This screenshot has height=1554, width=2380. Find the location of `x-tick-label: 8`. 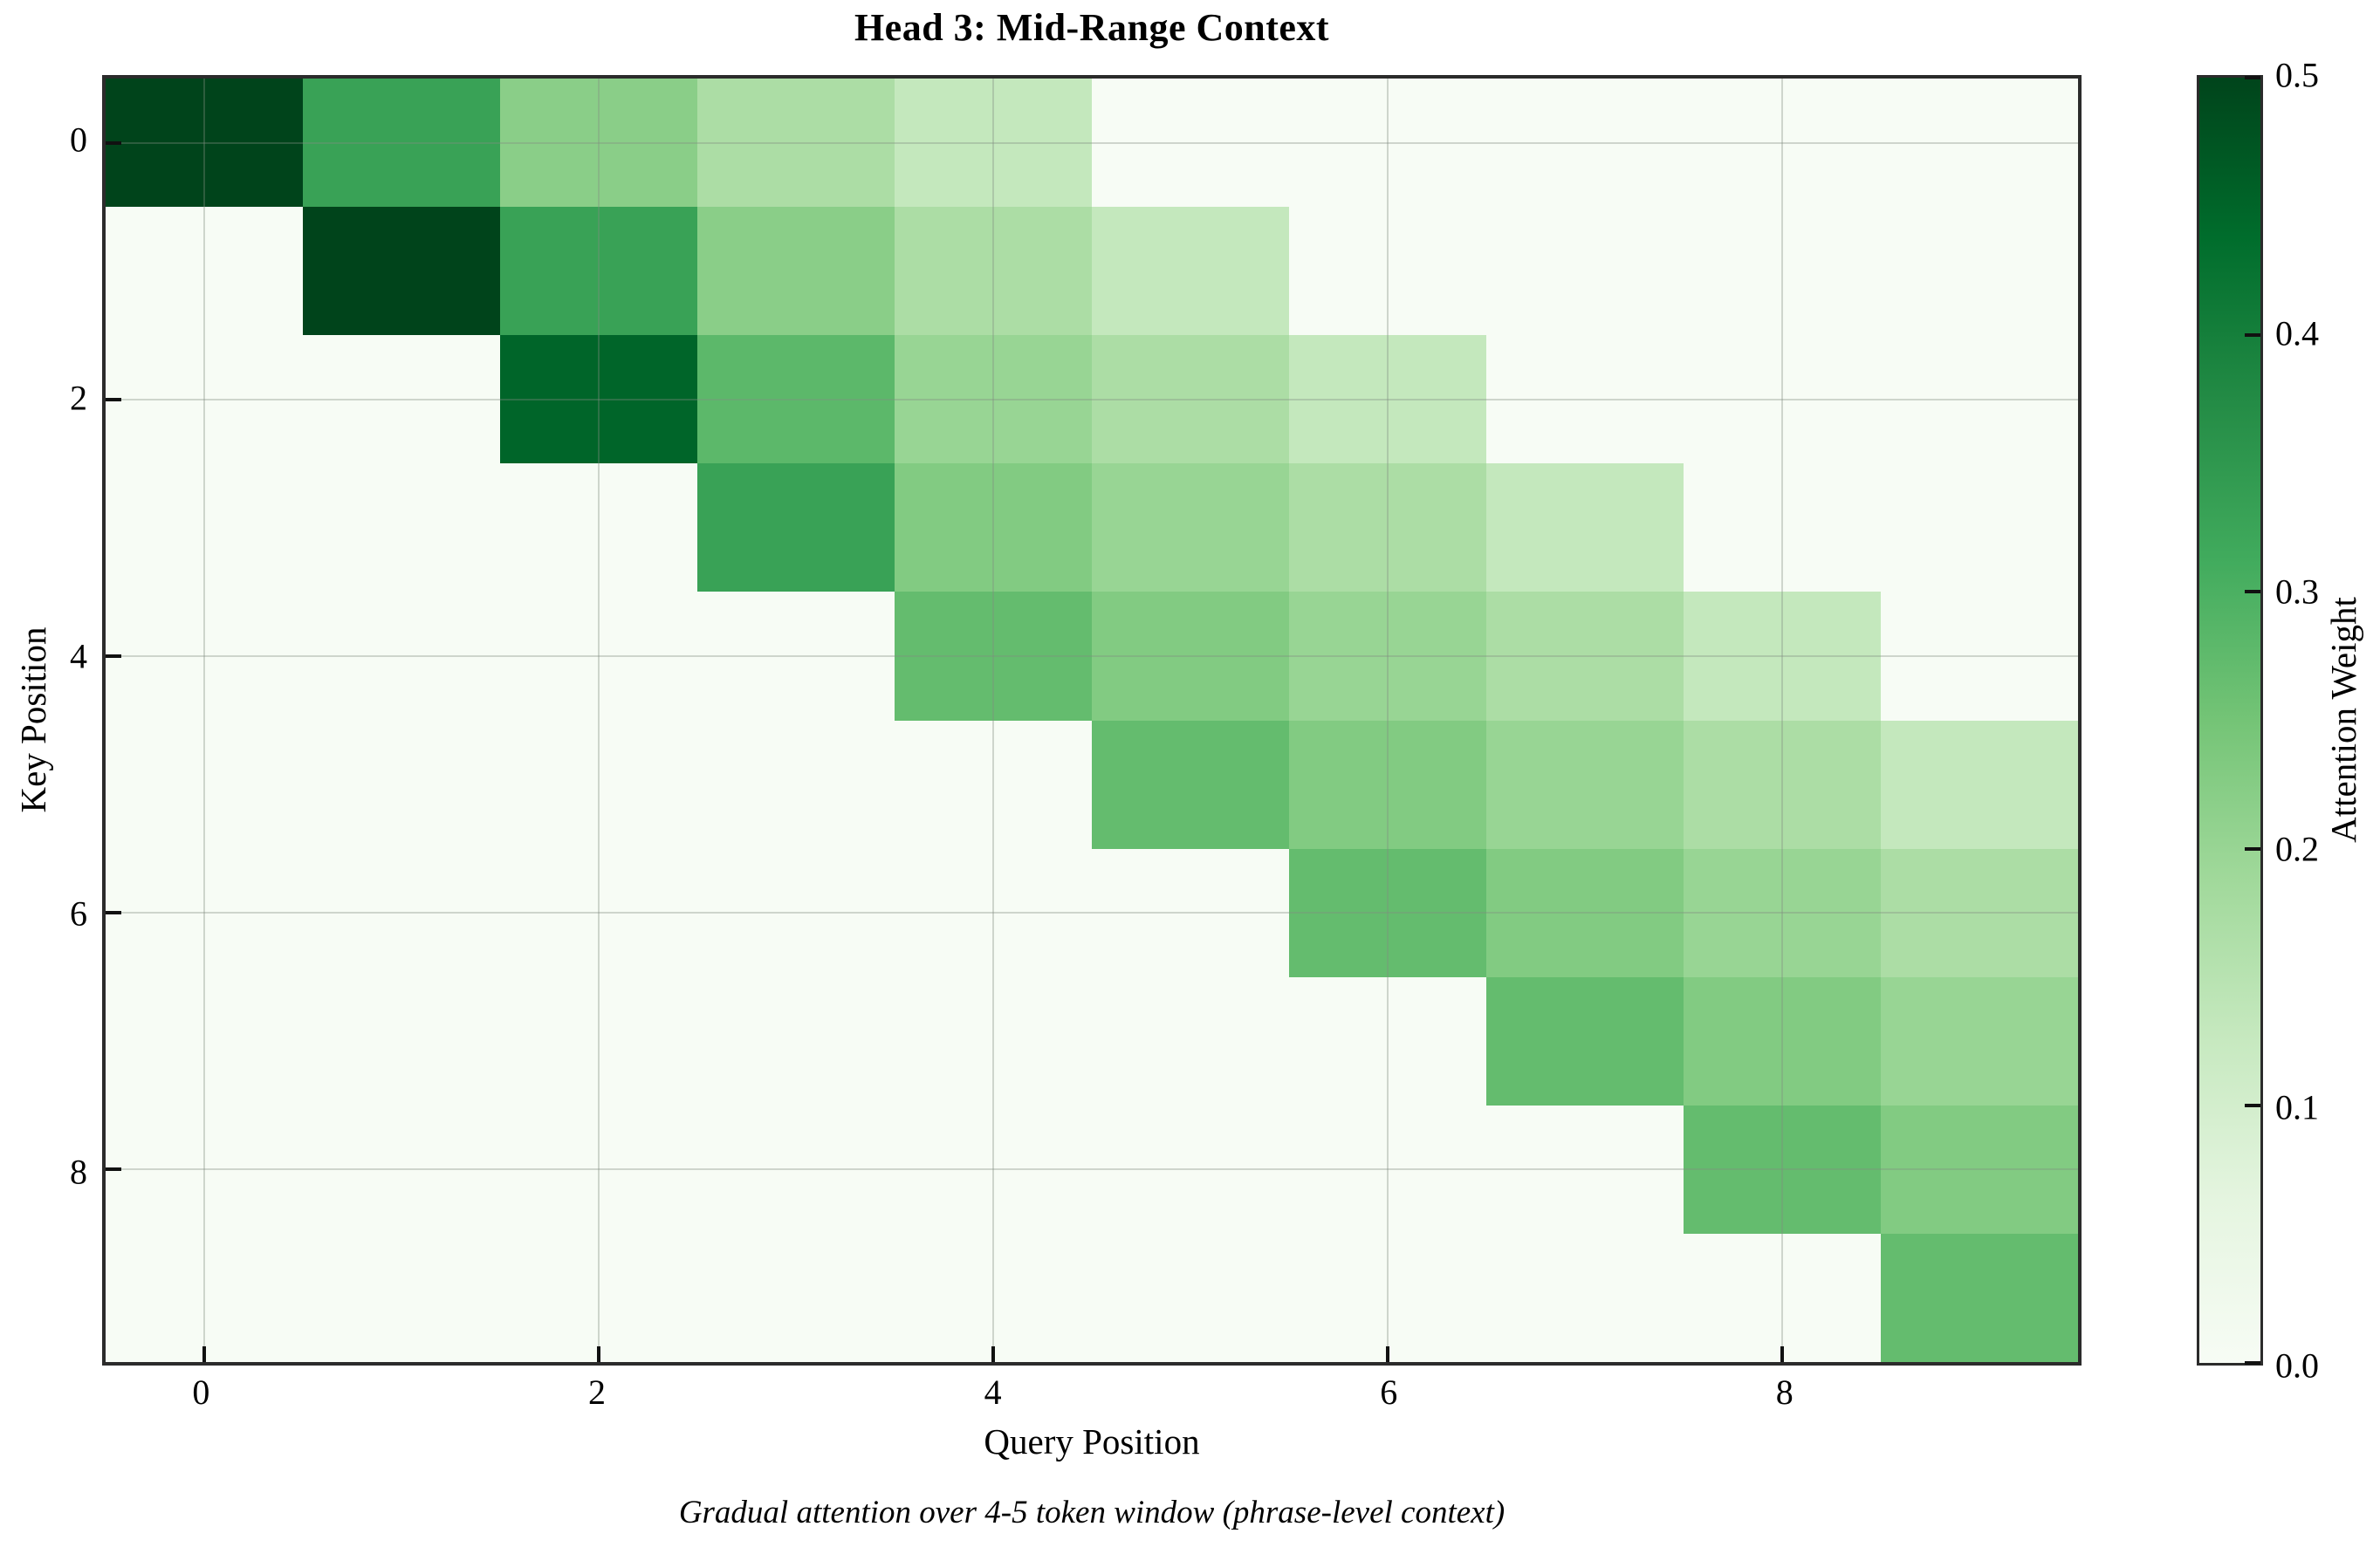

x-tick-label: 8 is located at coordinates (1784, 1392).